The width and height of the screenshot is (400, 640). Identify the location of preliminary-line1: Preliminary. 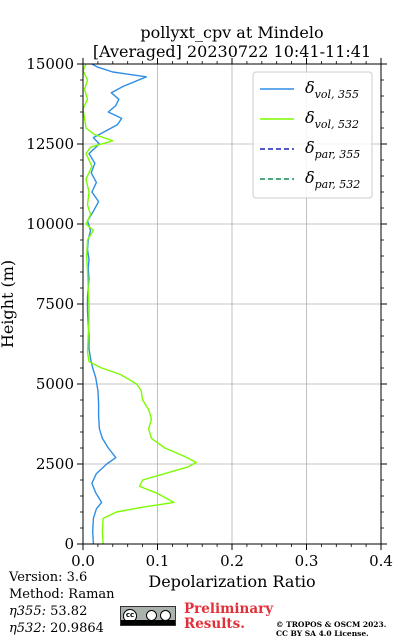
(229, 609).